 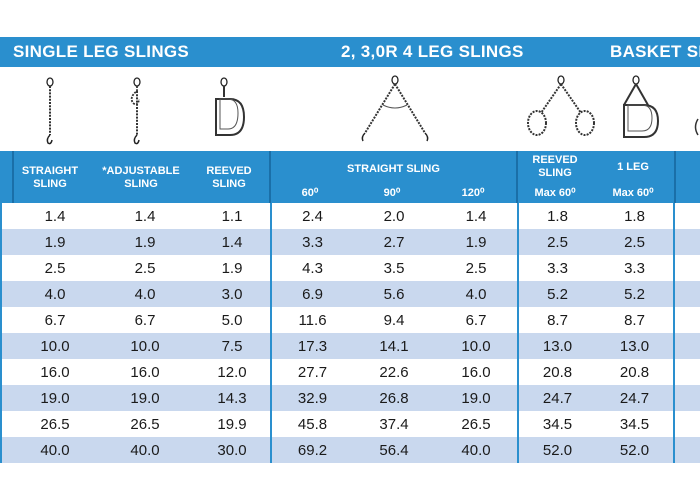 I want to click on header-basket-reeved: REEVED SLING, so click(x=555, y=166).